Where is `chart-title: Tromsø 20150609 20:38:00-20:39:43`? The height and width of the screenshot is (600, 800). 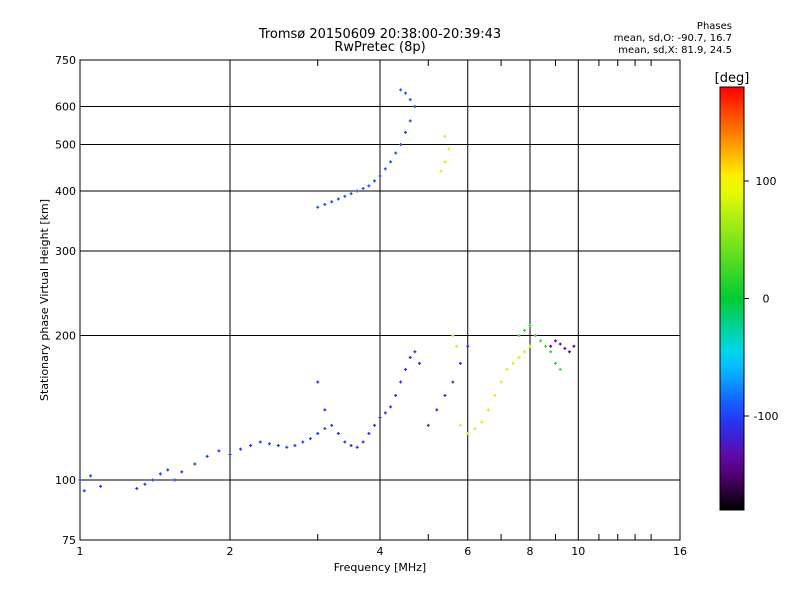 chart-title: Tromsø 20150609 20:38:00-20:39:43 is located at coordinates (380, 34).